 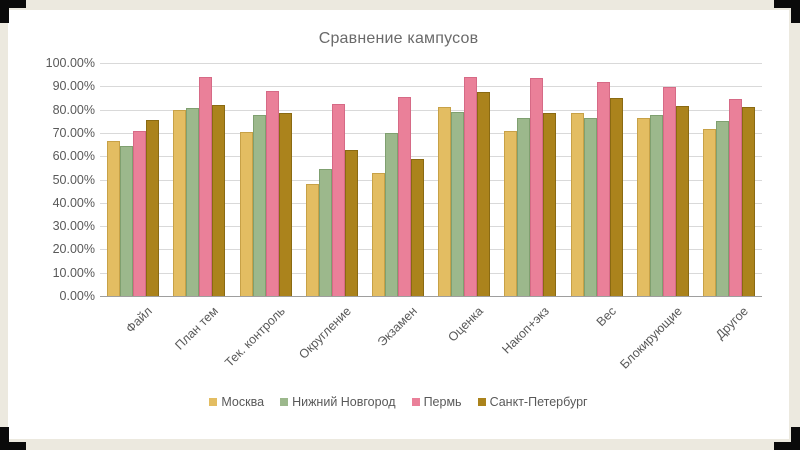 I want to click on gridline-20.00%, so click(x=431, y=250).